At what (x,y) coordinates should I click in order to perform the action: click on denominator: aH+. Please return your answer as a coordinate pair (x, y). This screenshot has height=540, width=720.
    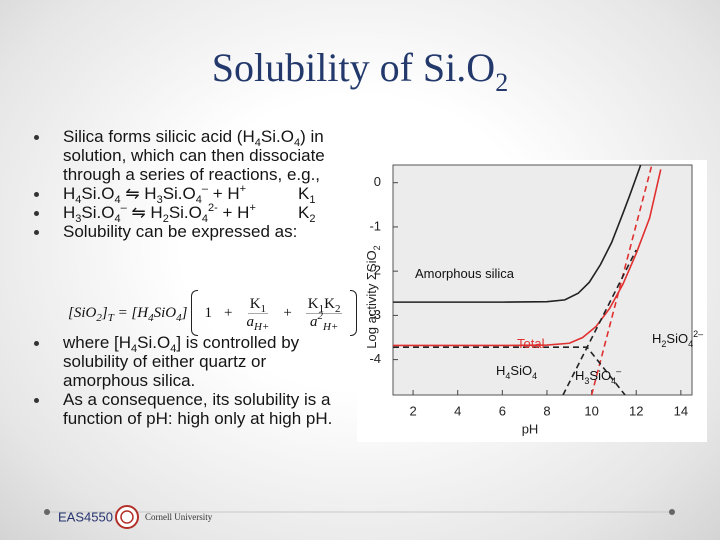
    Looking at the image, I should click on (258, 323).